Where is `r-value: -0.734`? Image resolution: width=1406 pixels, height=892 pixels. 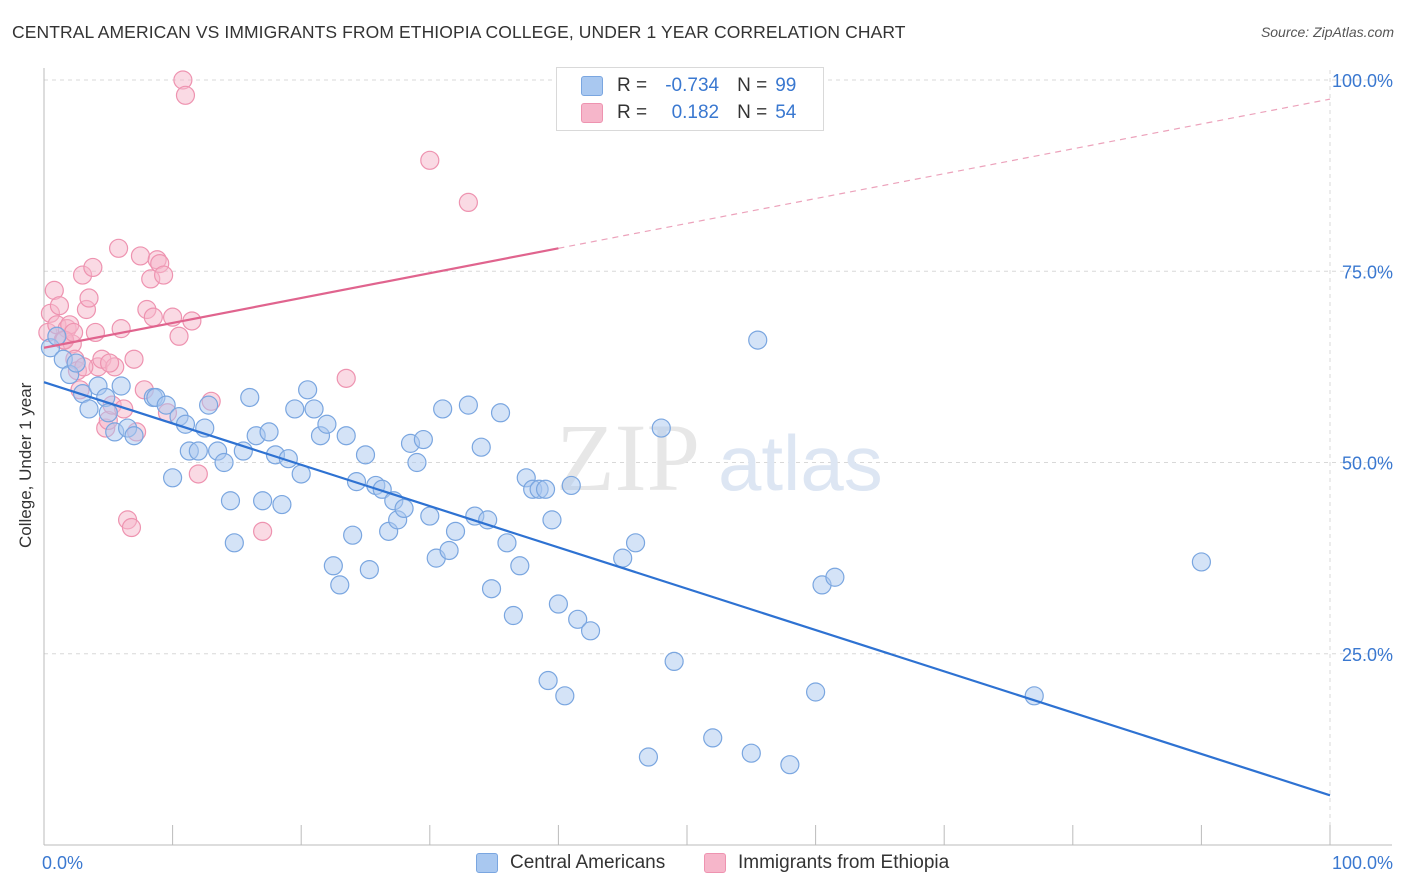
r-value: -0.734 is located at coordinates (692, 85).